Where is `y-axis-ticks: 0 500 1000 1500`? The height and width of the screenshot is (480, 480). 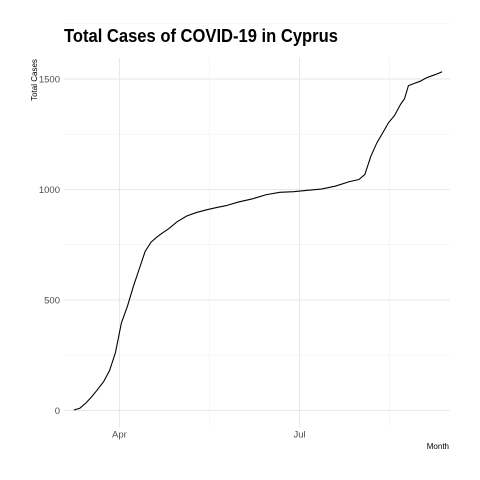 y-axis-ticks: 0 500 1000 1500 is located at coordinates (49, 245).